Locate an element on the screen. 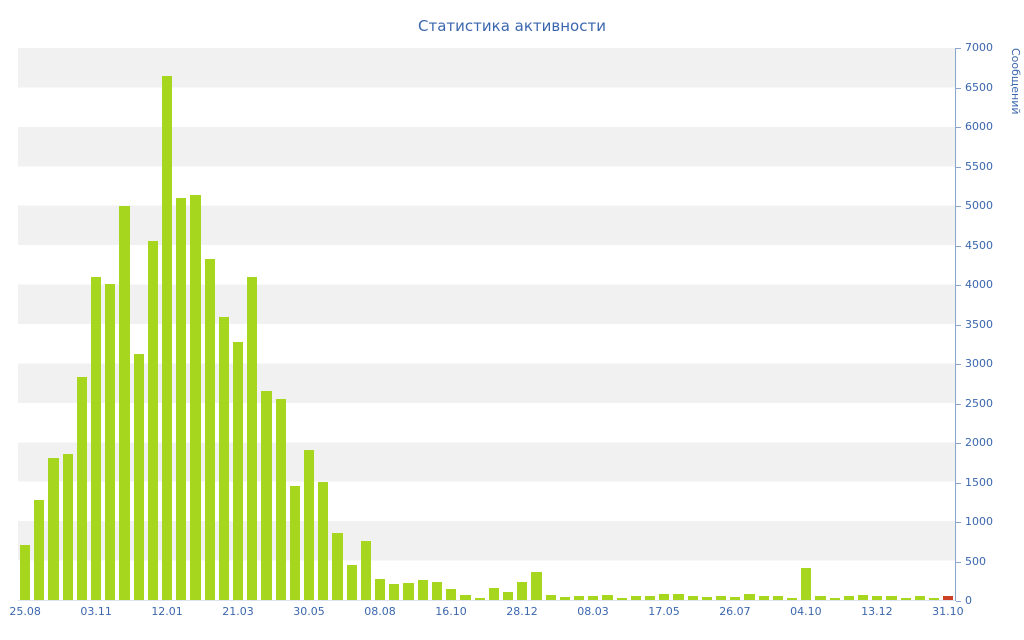 This screenshot has width=1024, height=640. y-tick-label: 5000 is located at coordinates (979, 205).